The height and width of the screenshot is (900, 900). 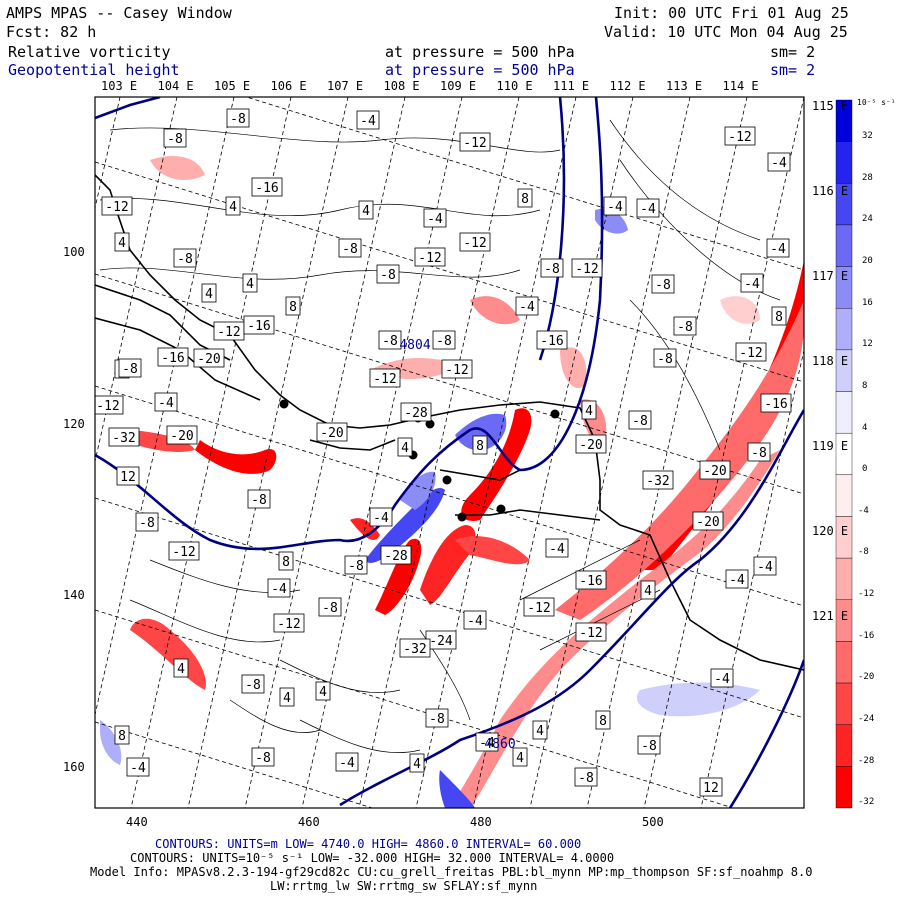 What do you see at coordinates (865, 427) in the screenshot?
I see `colorbar-tick-label: 4` at bounding box center [865, 427].